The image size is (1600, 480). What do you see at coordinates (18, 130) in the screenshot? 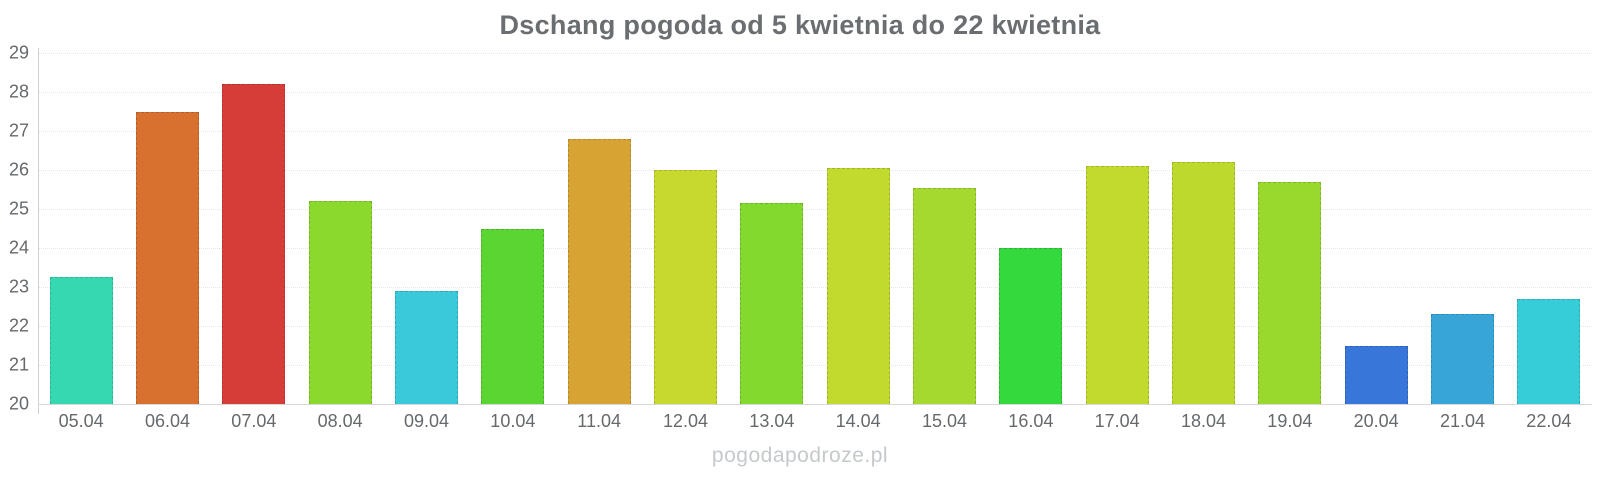
I see `y-tick-label-27: 27` at bounding box center [18, 130].